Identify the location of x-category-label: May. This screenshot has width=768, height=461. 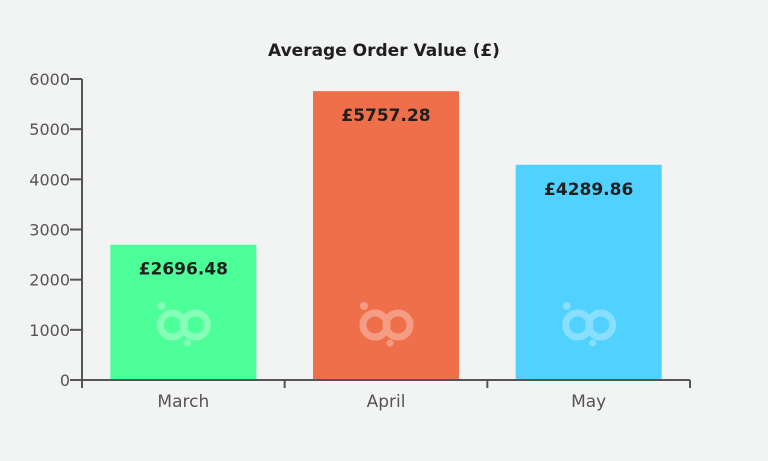
(588, 402).